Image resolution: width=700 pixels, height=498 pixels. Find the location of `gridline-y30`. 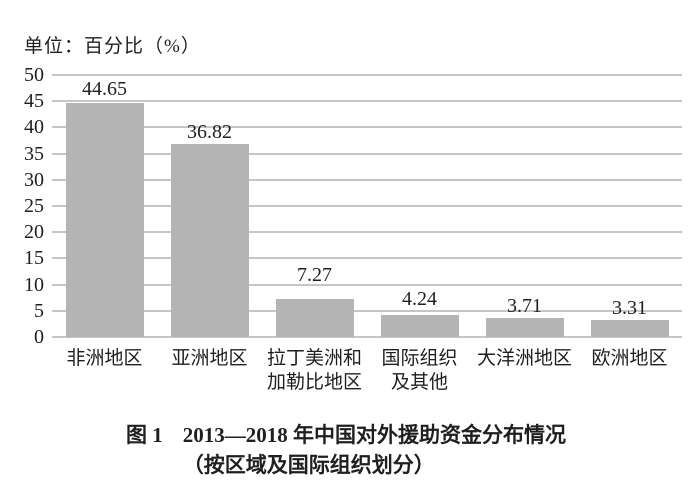

gridline-y30 is located at coordinates (367, 179).